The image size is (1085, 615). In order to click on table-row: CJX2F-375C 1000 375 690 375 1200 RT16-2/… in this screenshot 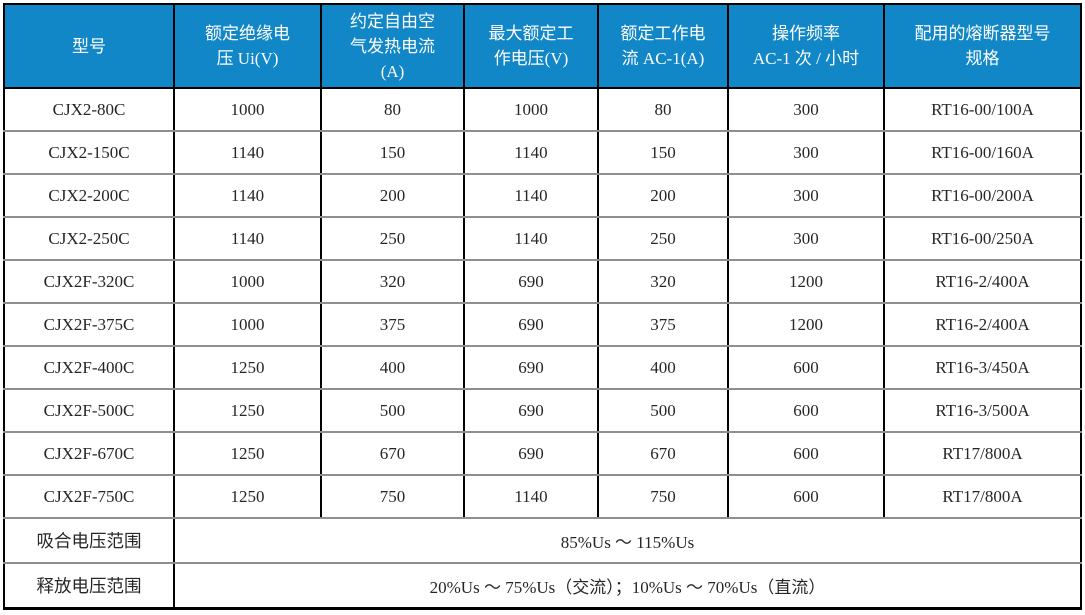, I will do `click(542, 324)`.